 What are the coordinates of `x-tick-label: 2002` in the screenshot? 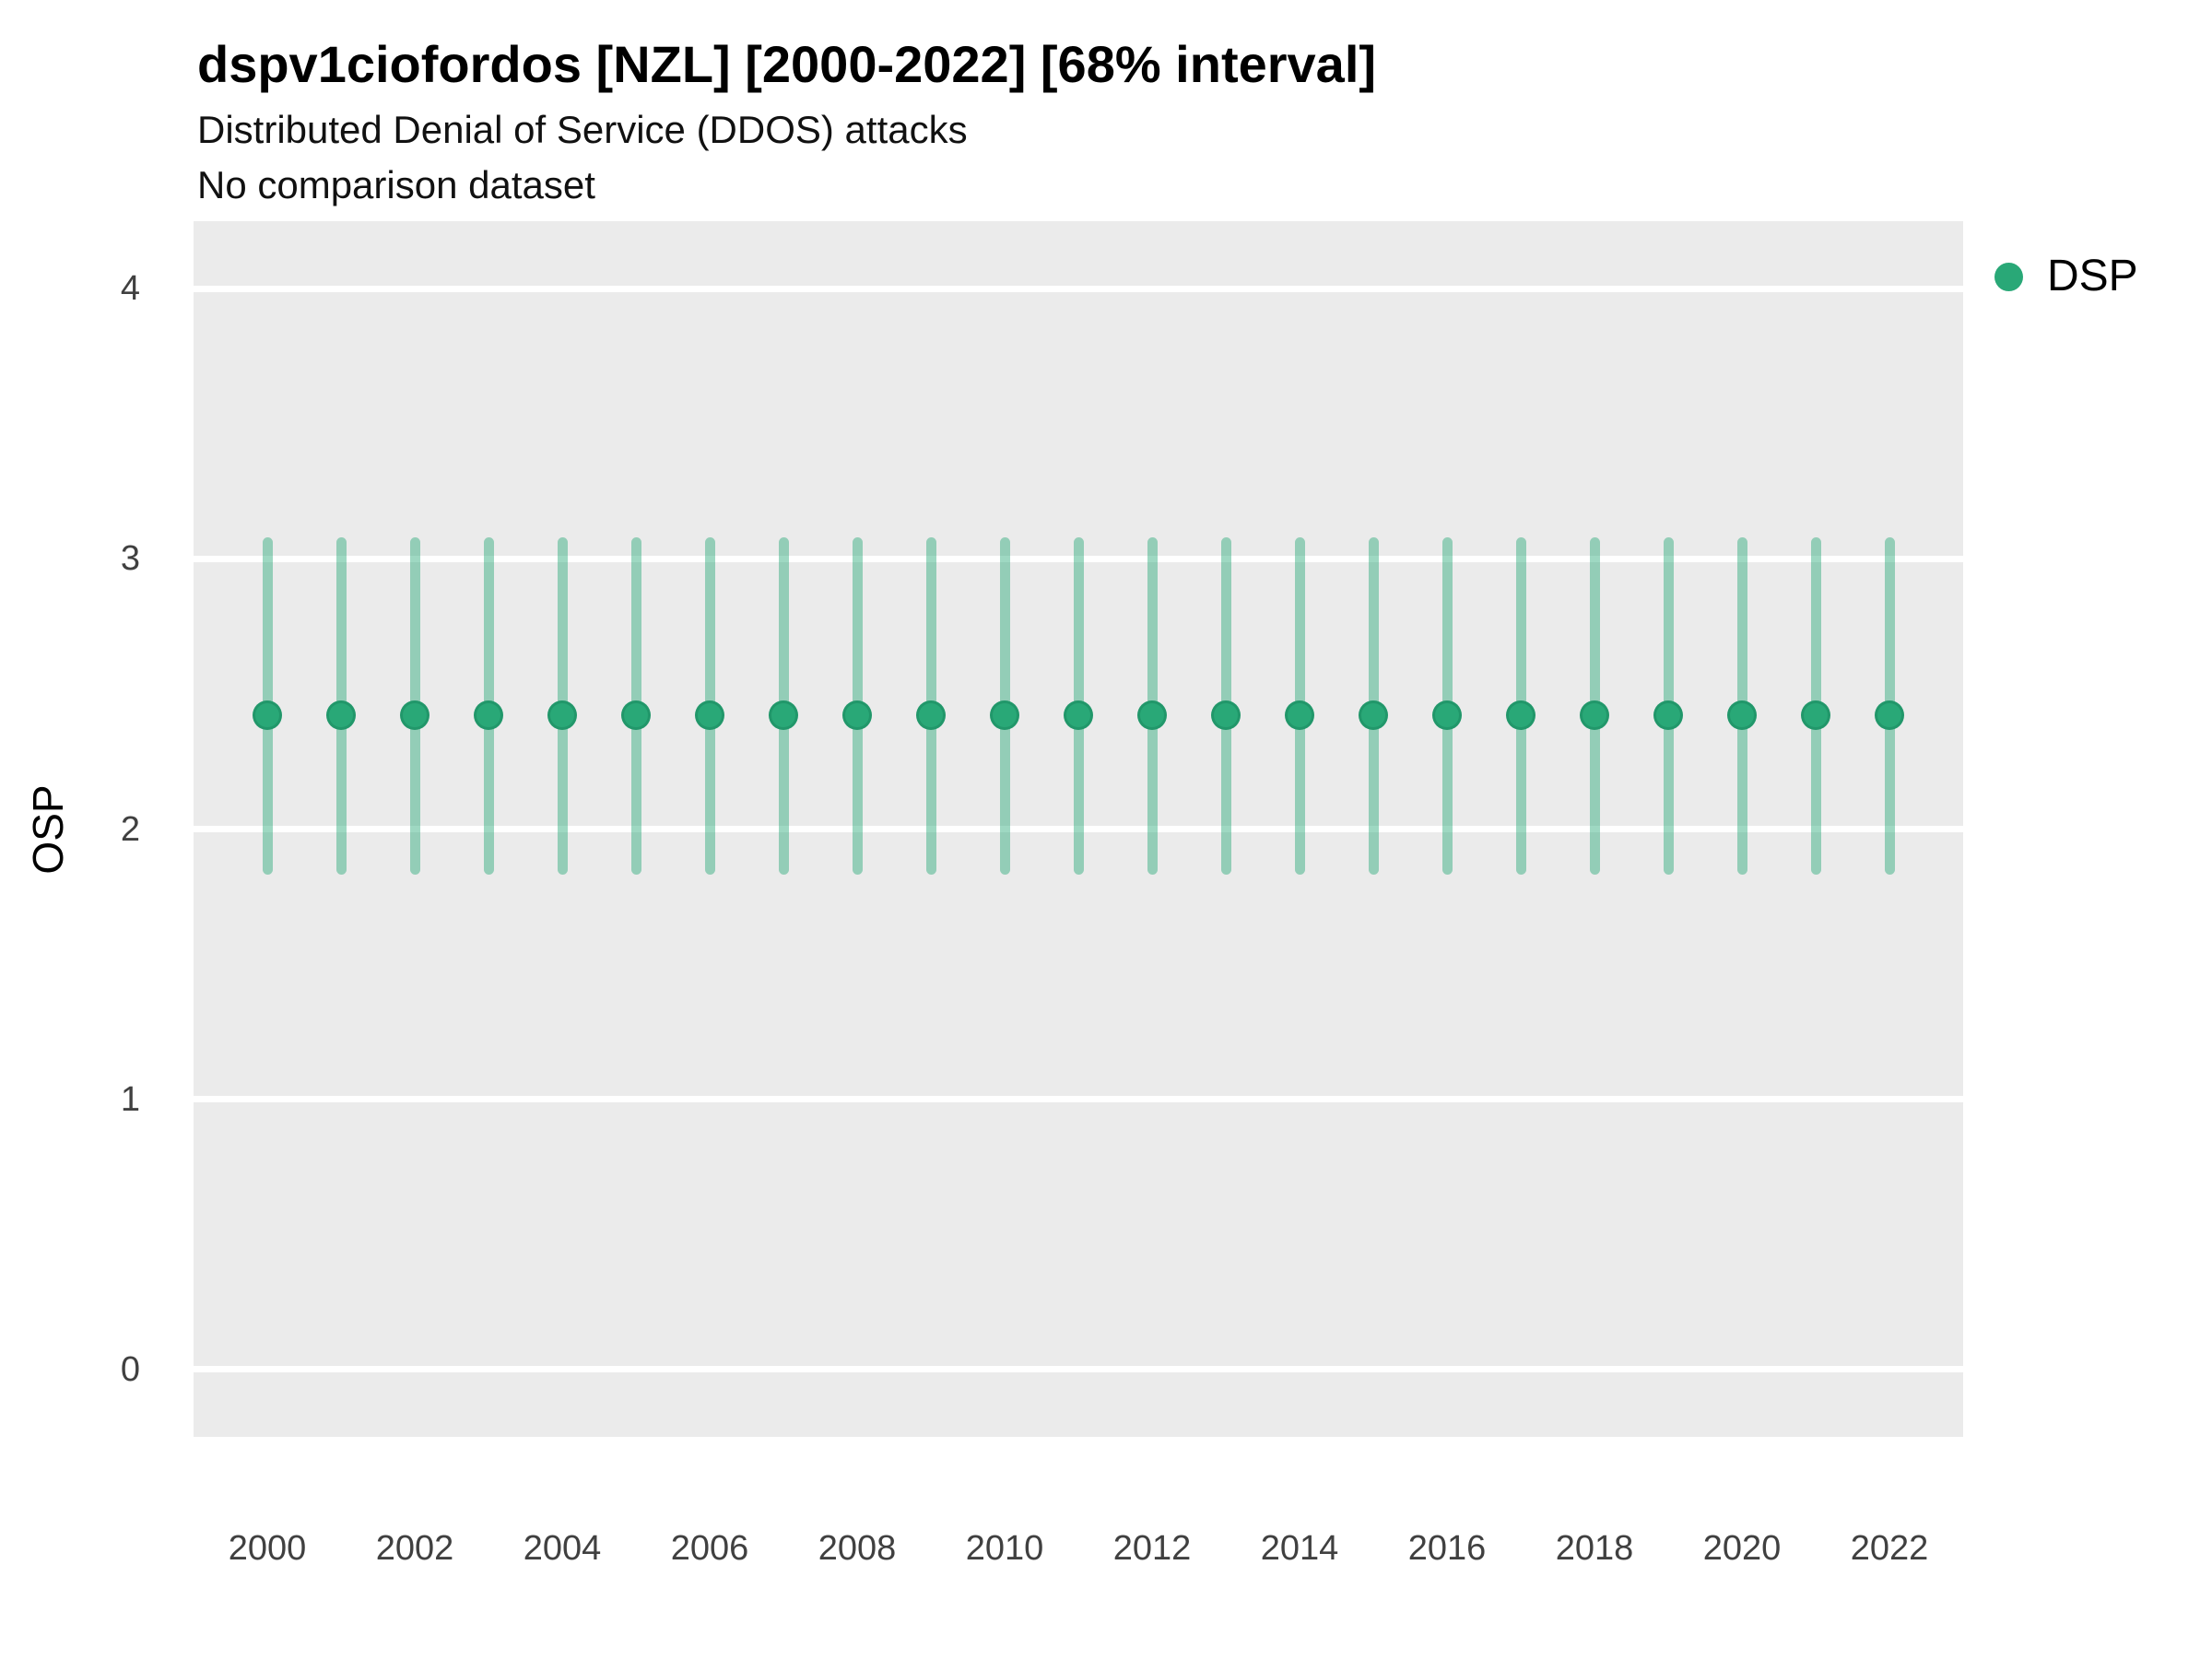 It's located at (414, 1548).